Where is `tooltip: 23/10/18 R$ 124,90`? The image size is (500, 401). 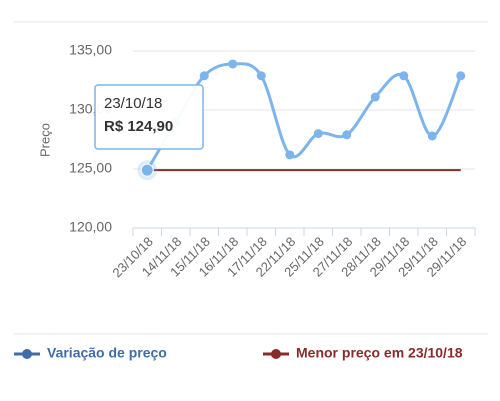
tooltip: 23/10/18 R$ 124,90 is located at coordinates (149, 117).